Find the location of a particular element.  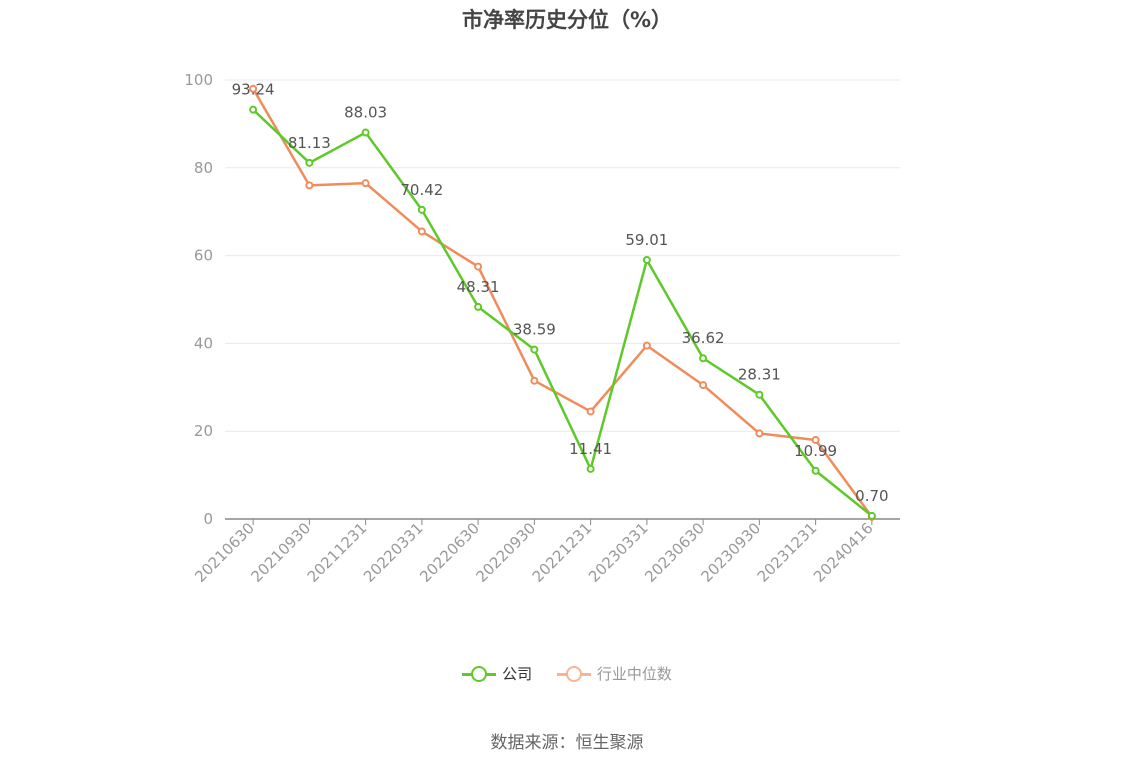

x-tick-label: 20210630 is located at coordinates (224, 552).